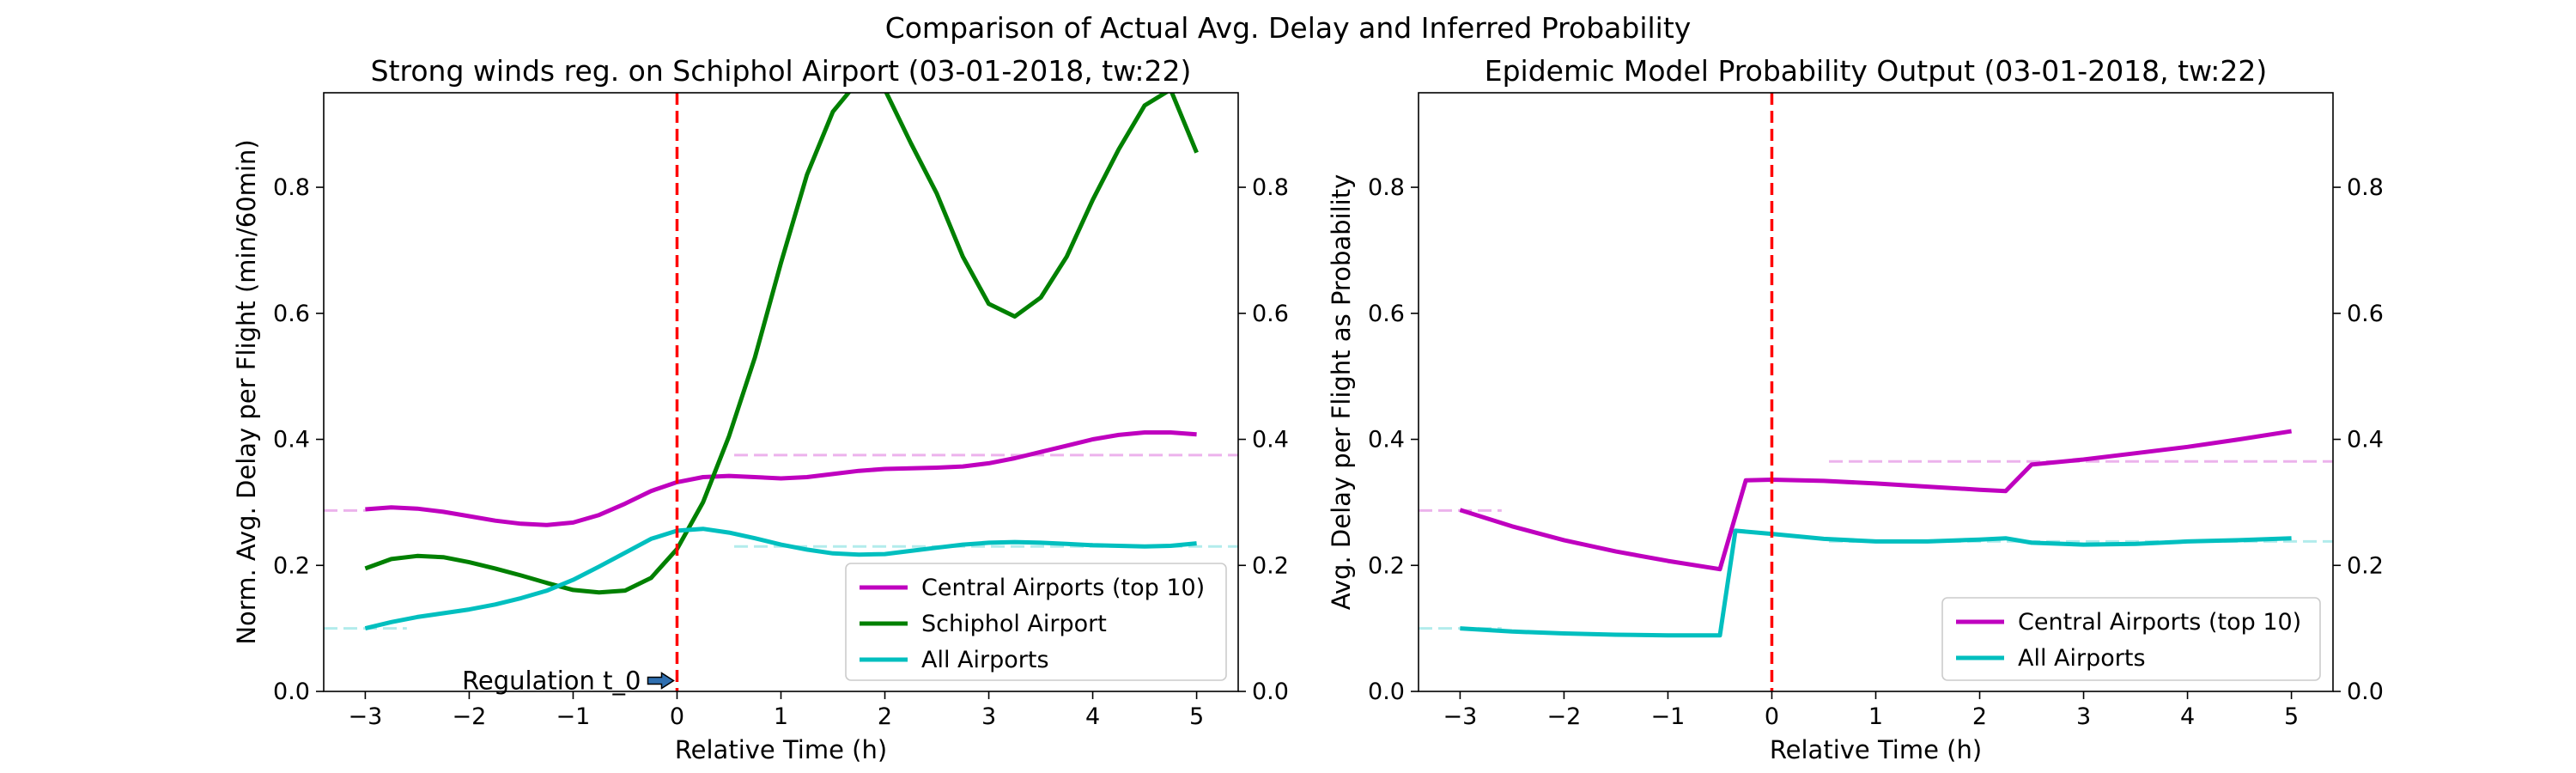 The width and height of the screenshot is (2576, 773). I want to click on legend: Central Airports (top 10) All Airports, so click(2131, 639).